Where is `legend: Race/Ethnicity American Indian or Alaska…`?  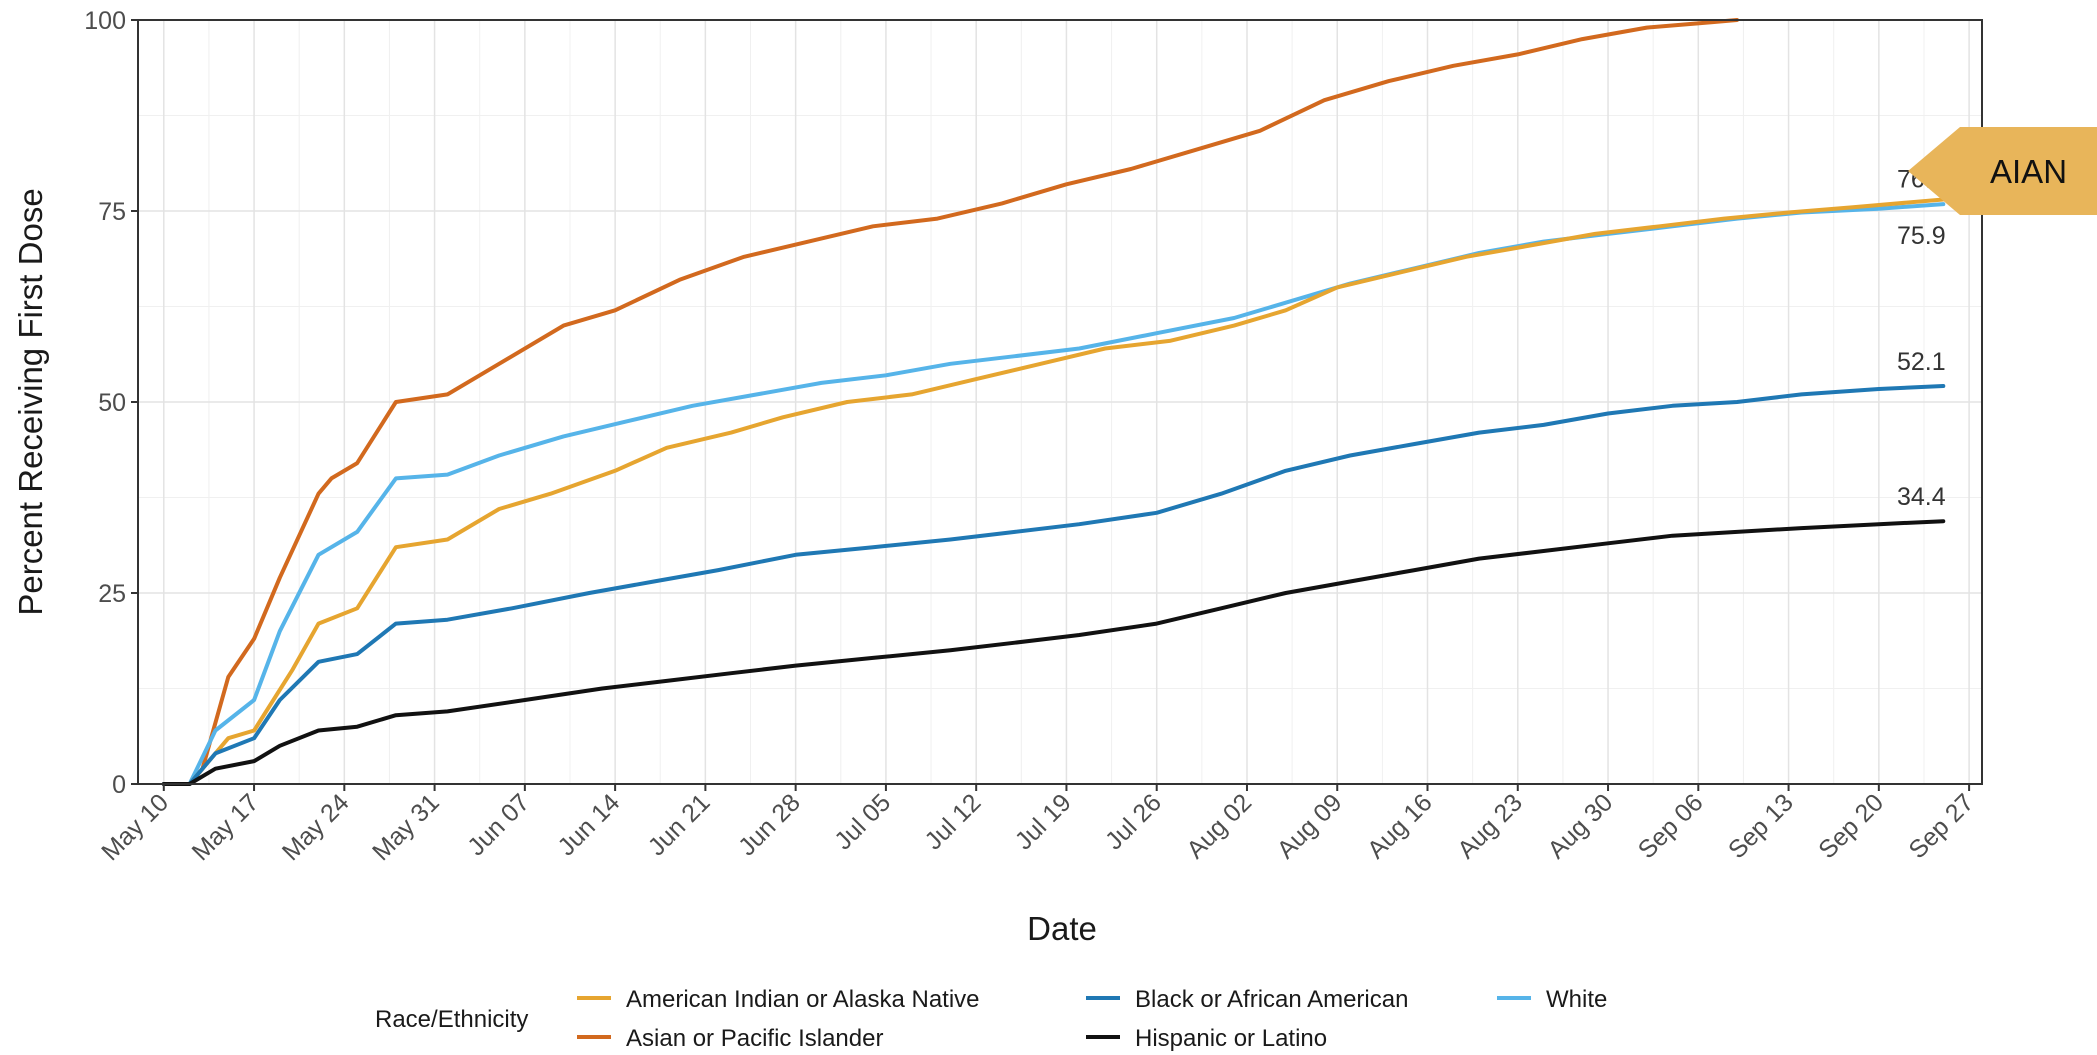
legend: Race/Ethnicity American Indian or Alaska… is located at coordinates (991, 1019).